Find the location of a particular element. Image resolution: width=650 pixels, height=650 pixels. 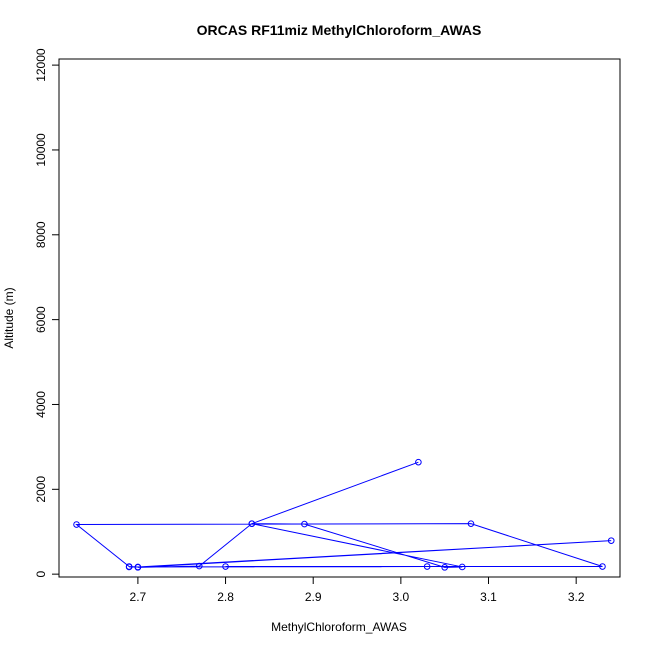

x-tick-label: 2.8 is located at coordinates (225, 597).